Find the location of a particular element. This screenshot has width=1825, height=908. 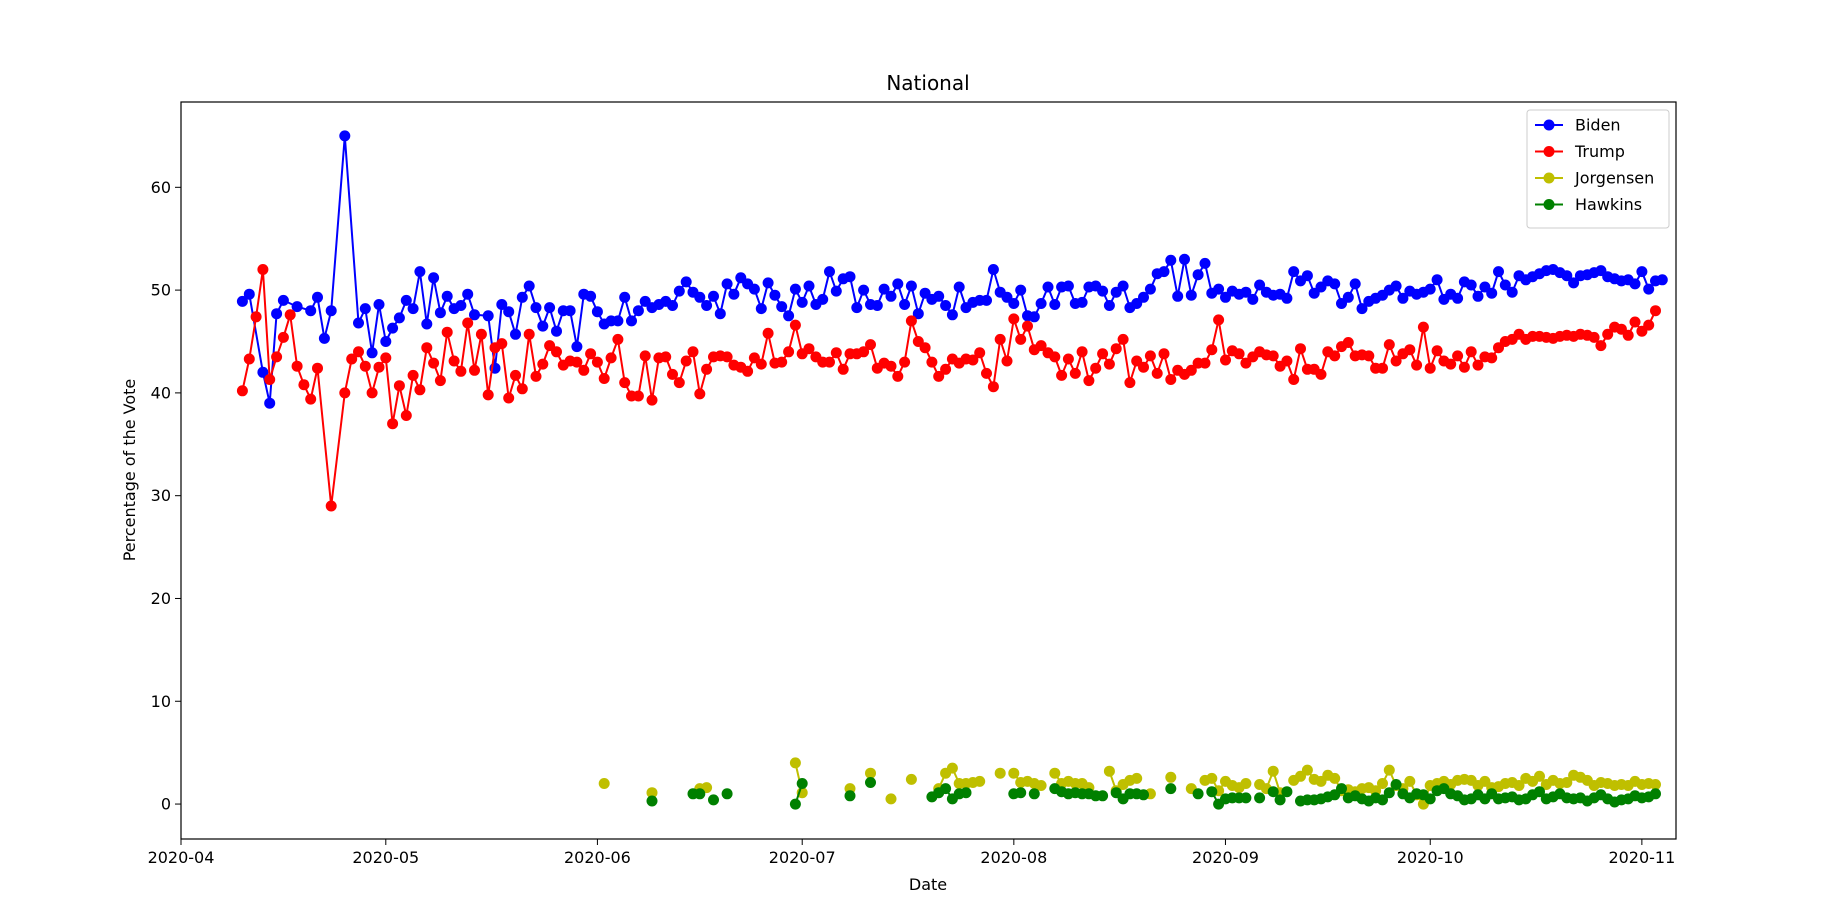

x-tick-label: 2020-10 is located at coordinates (1430, 857).